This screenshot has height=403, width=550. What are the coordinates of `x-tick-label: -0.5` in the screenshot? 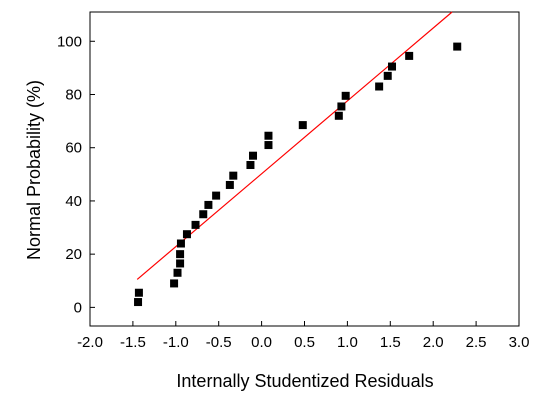 It's located at (219, 342).